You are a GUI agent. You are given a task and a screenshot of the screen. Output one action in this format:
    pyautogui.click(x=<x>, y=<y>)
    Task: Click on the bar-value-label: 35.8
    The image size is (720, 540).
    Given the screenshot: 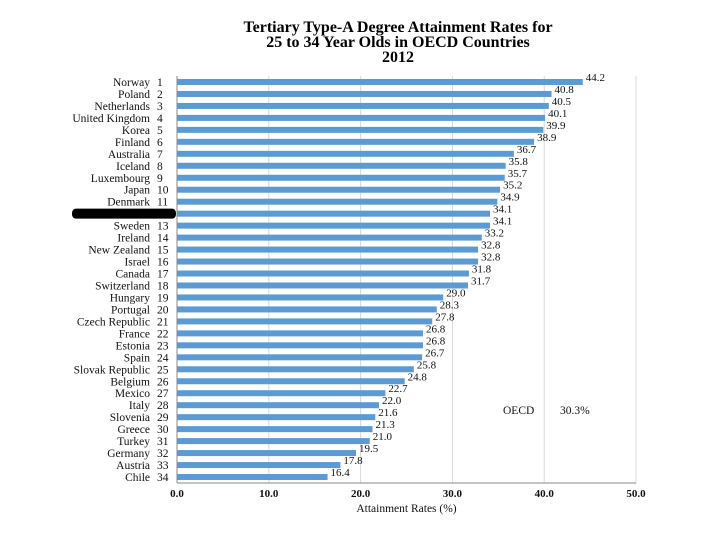 What is the action you would take?
    pyautogui.click(x=519, y=162)
    